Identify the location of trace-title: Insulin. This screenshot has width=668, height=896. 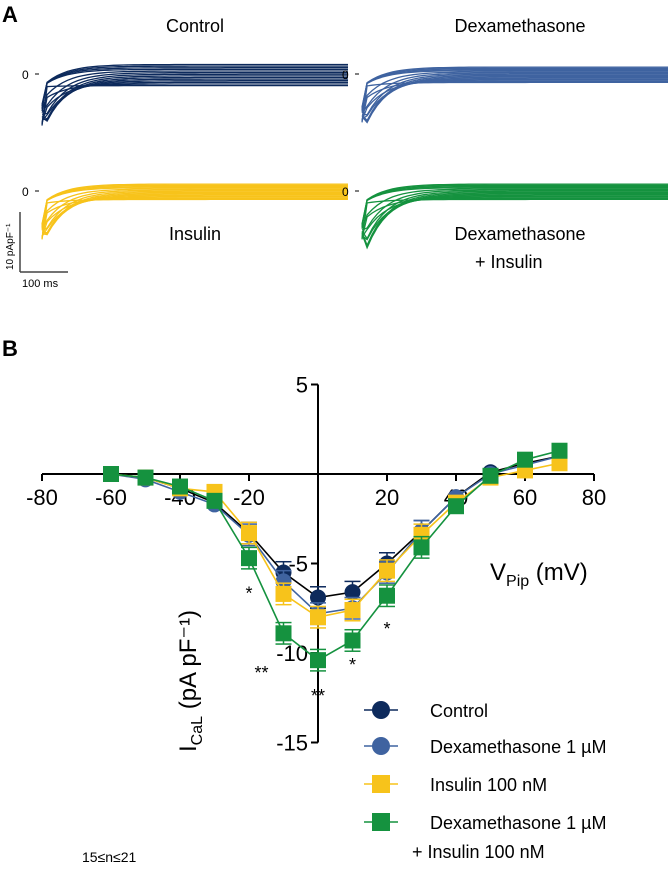
(195, 234).